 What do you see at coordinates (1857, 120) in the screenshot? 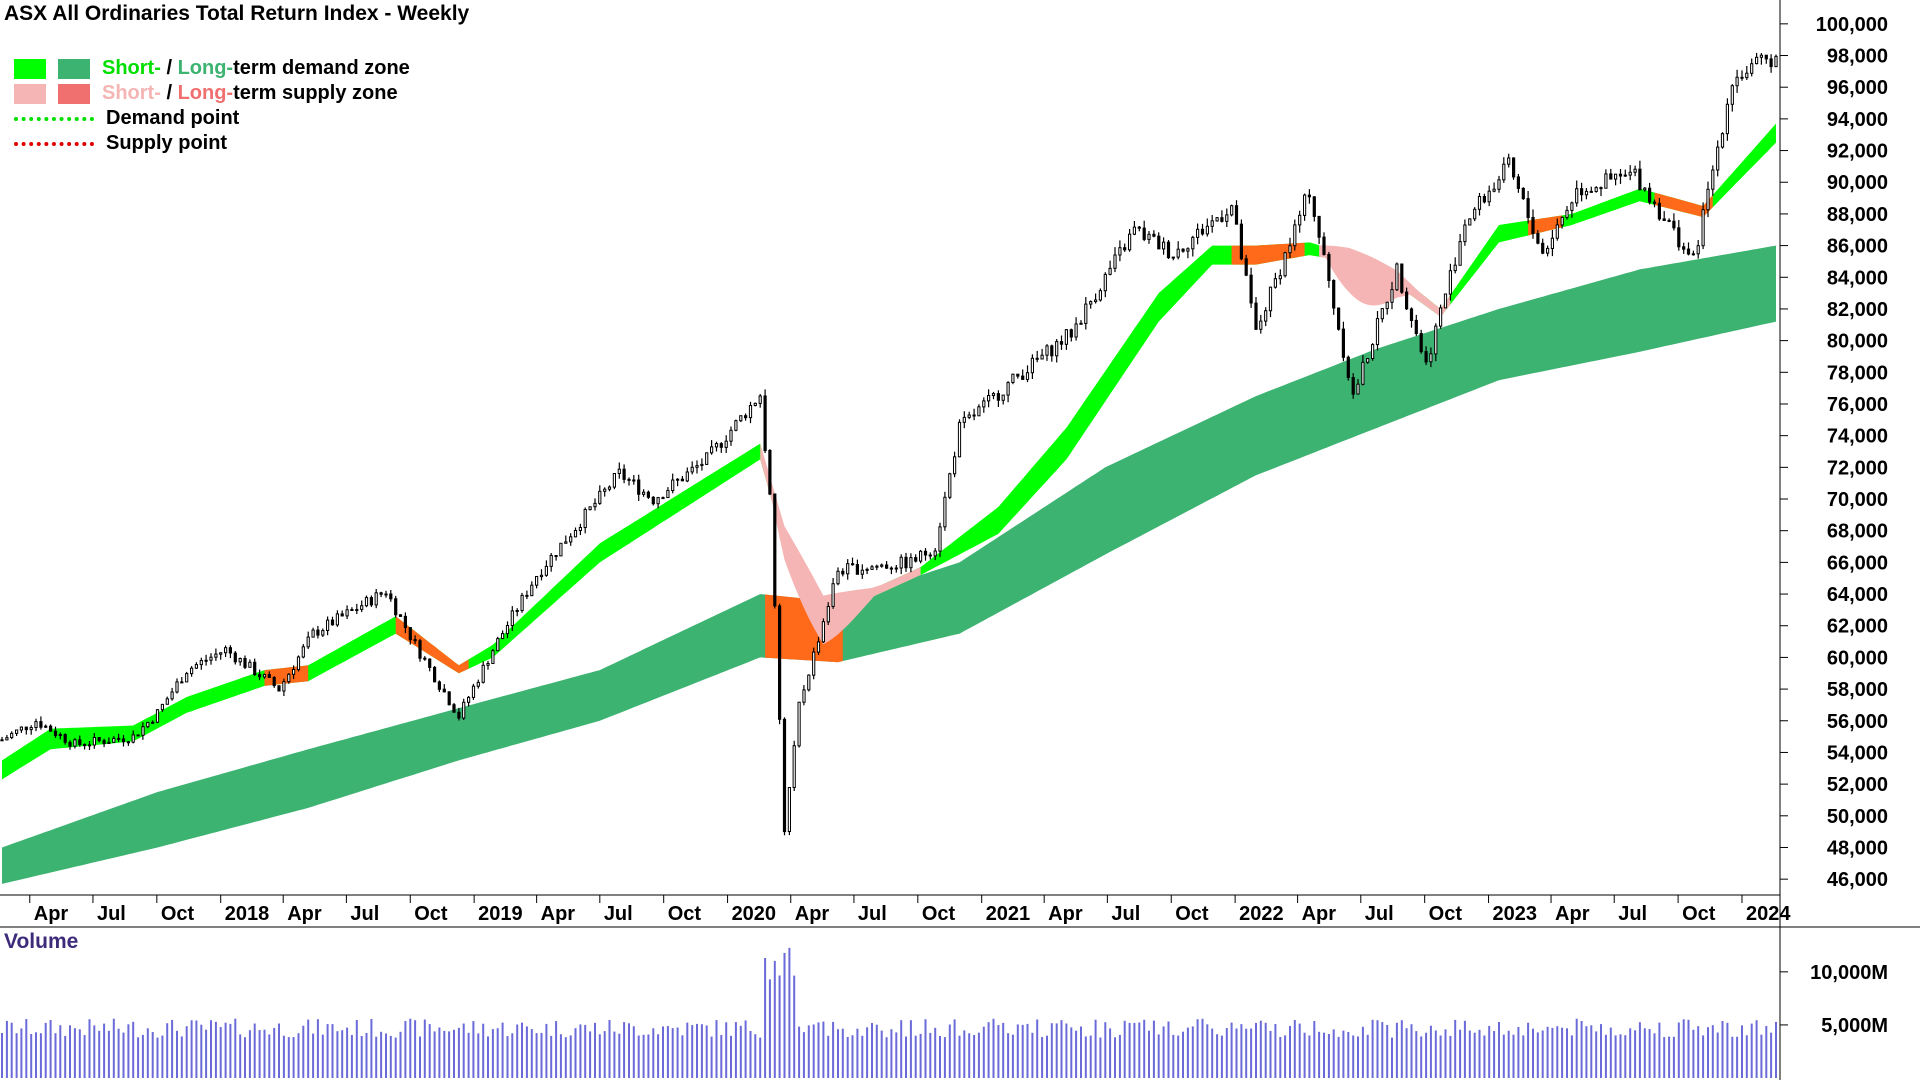
I see `price-tick-label: 94,000` at bounding box center [1857, 120].